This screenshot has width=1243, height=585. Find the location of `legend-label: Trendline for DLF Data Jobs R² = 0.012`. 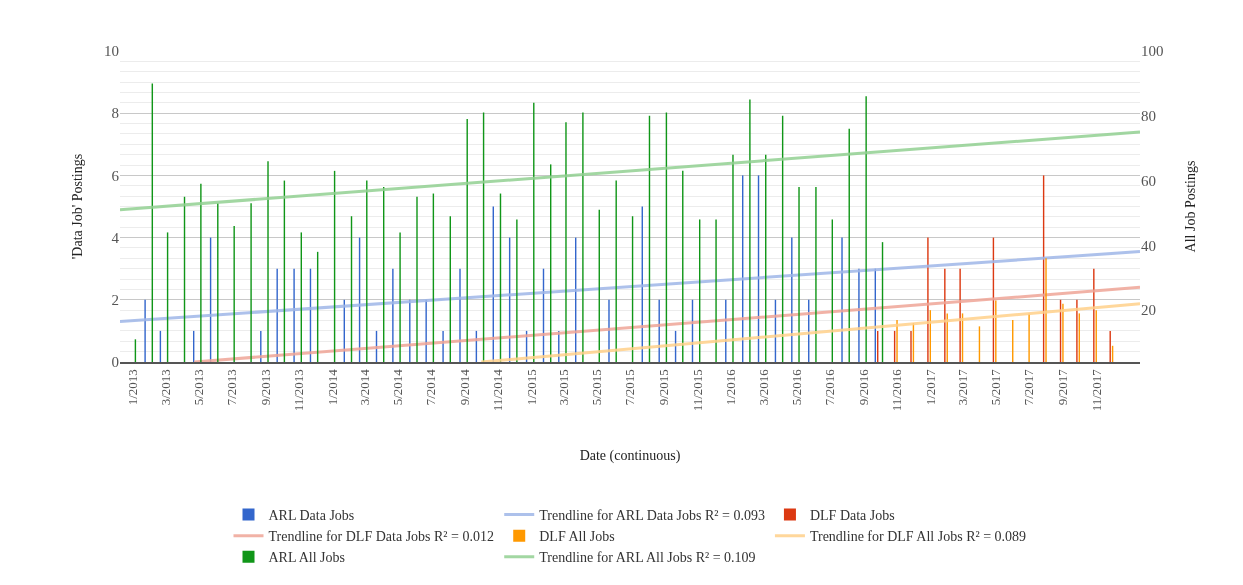

legend-label: Trendline for DLF Data Jobs R² = 0.012 is located at coordinates (381, 537).